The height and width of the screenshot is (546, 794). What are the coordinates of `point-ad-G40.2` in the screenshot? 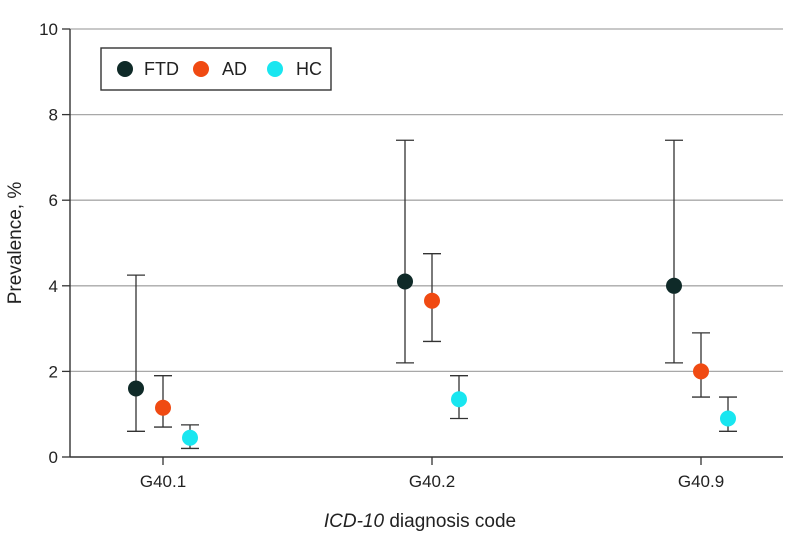 It's located at (432, 300).